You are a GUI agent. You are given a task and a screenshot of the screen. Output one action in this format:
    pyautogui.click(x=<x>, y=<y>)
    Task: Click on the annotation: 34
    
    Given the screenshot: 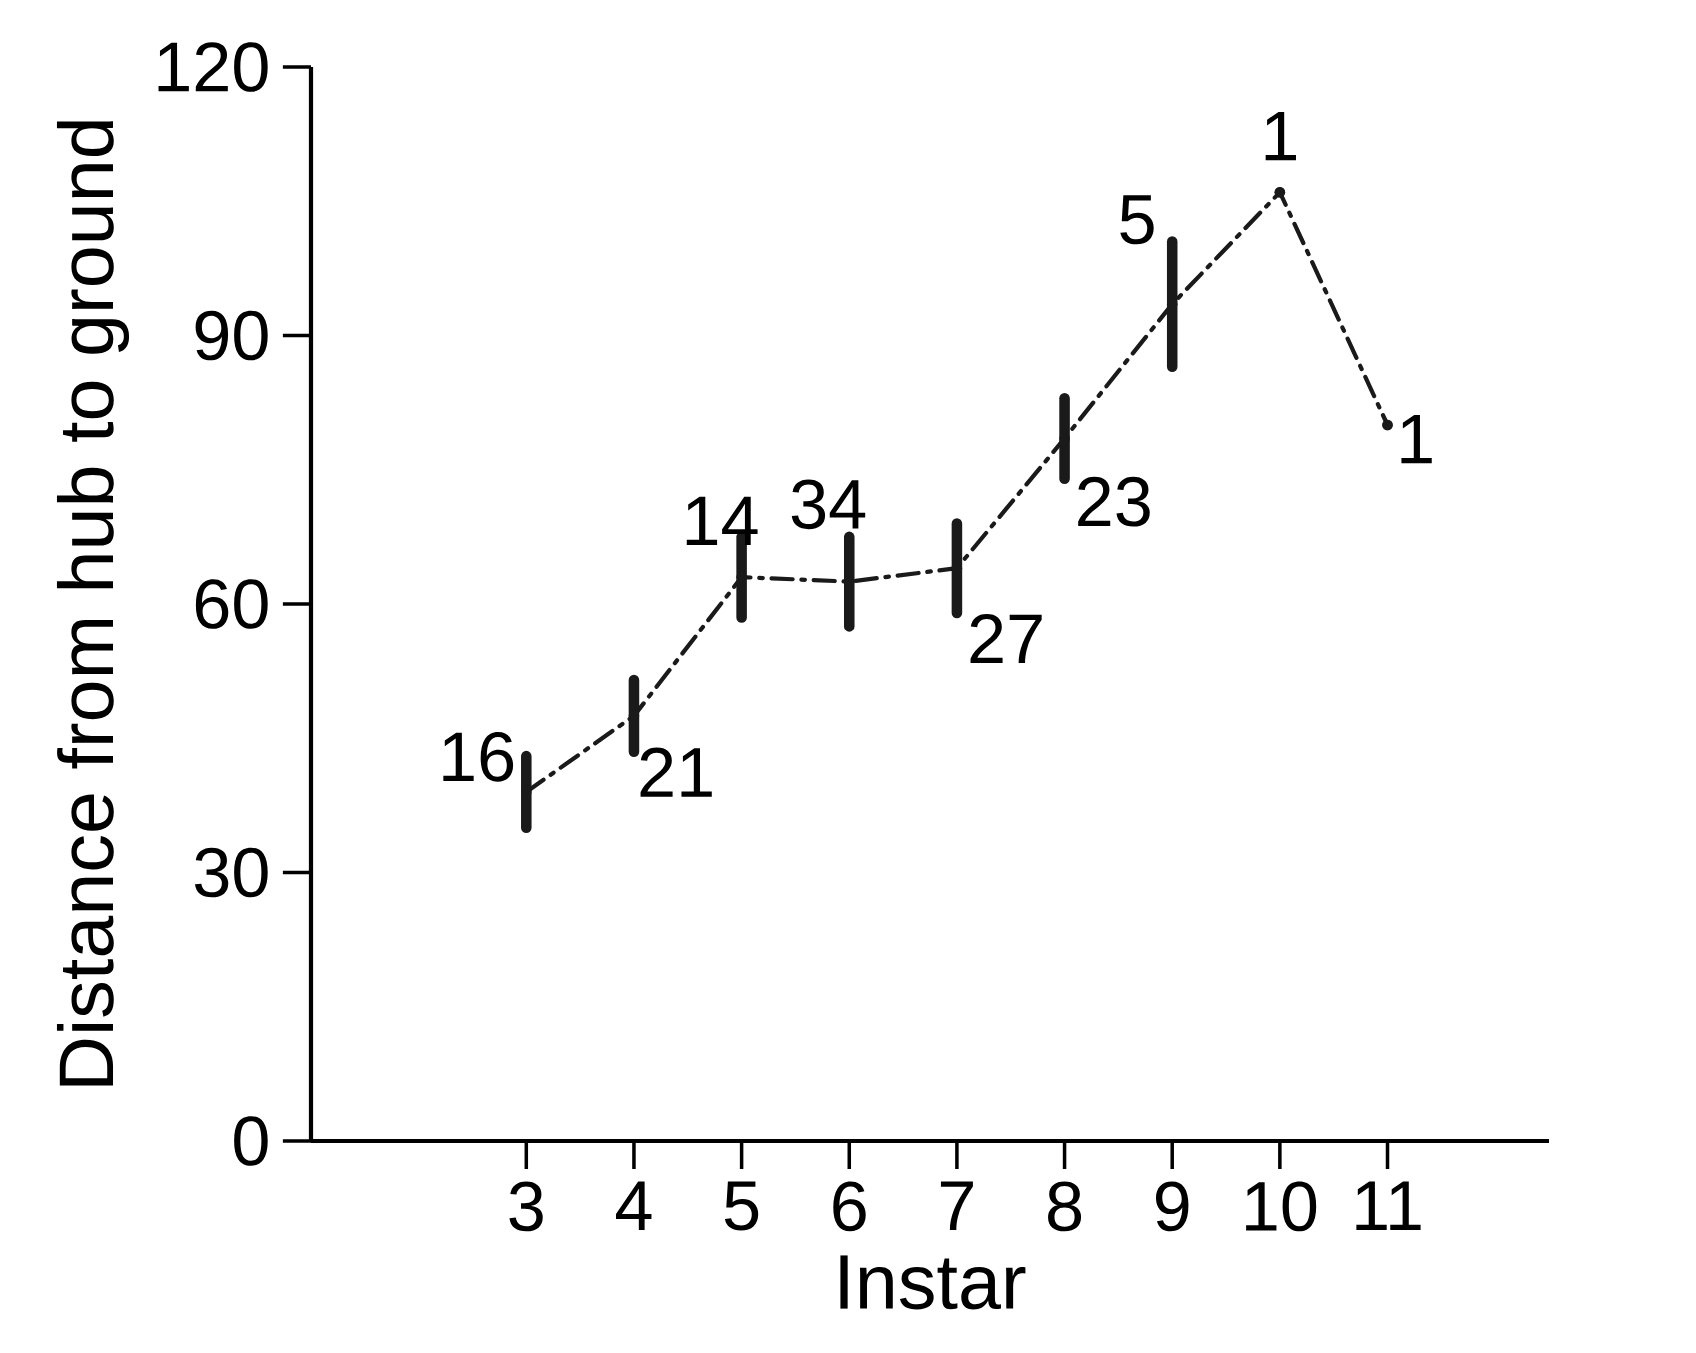 What is the action you would take?
    pyautogui.click(x=828, y=504)
    